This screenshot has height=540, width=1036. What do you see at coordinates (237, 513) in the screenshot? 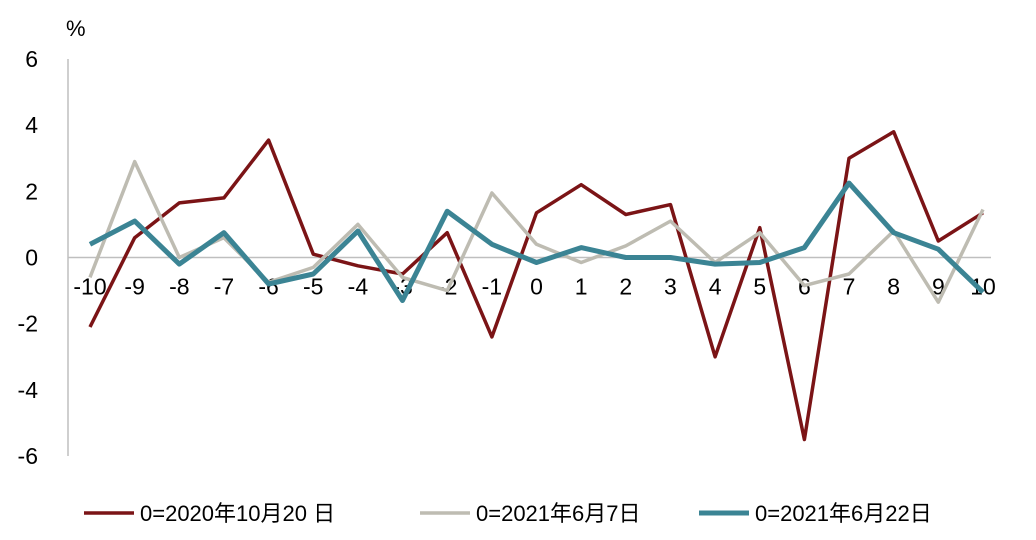
I see `legend-label: 0=2020年10月20 日` at bounding box center [237, 513].